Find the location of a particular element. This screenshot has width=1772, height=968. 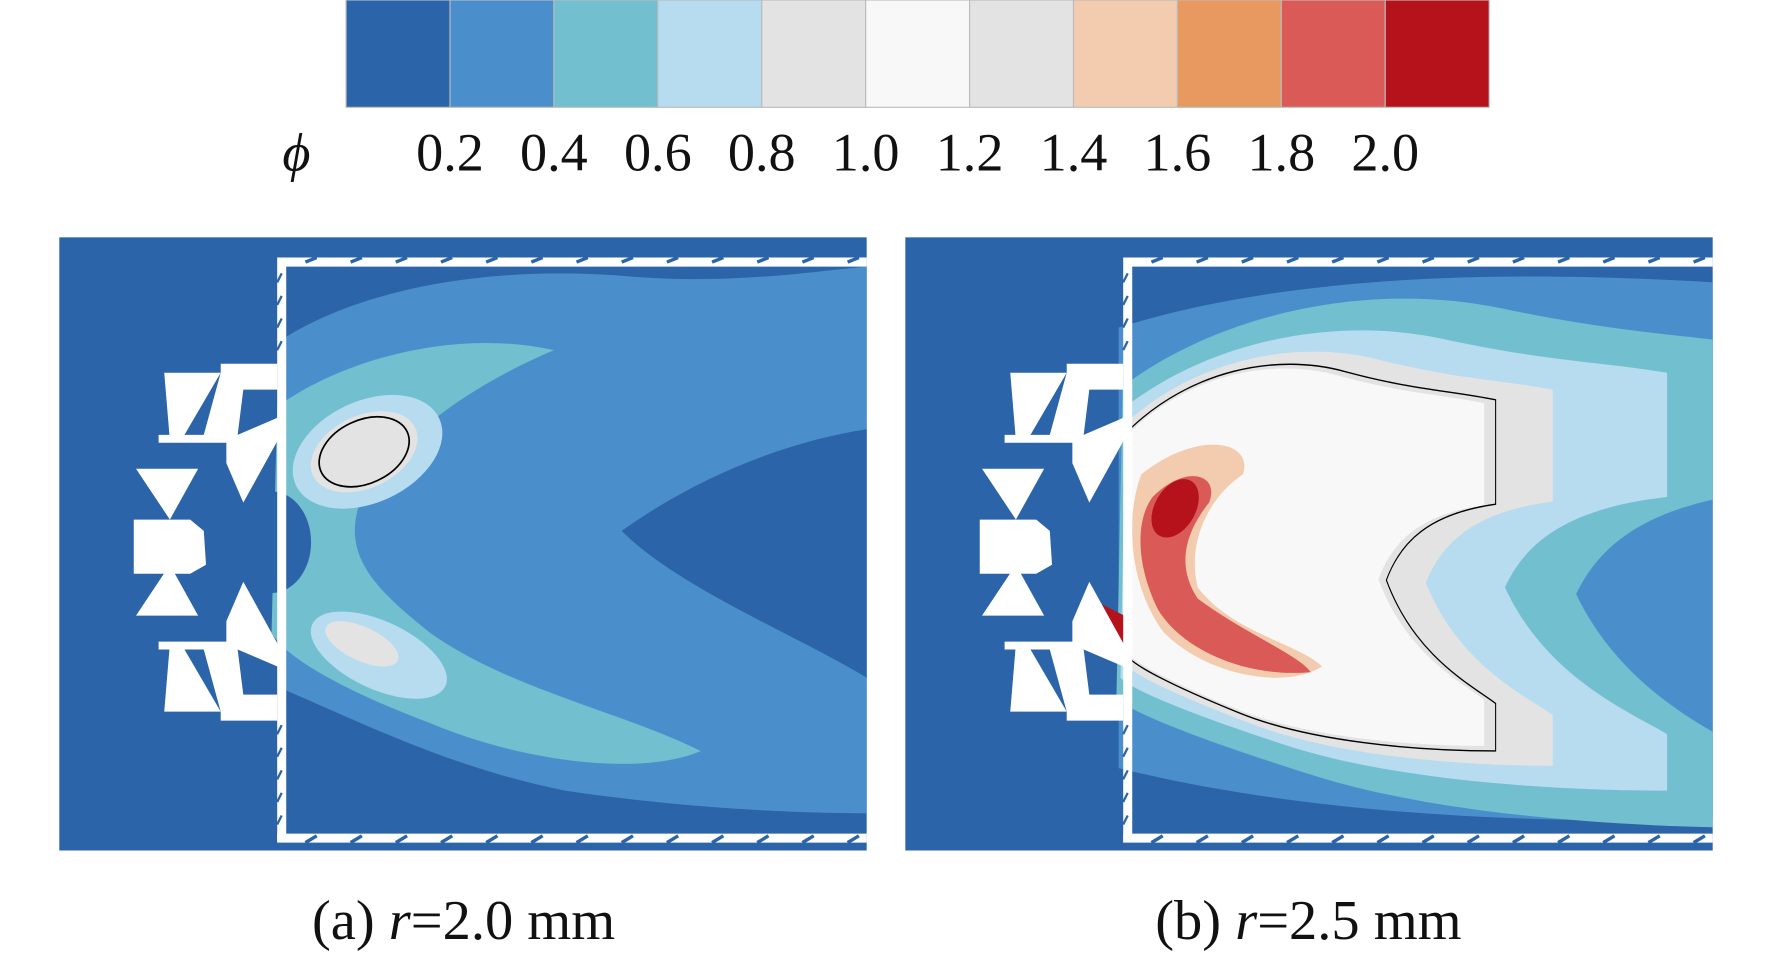

colorbar-label: 0.2 is located at coordinates (450, 153).